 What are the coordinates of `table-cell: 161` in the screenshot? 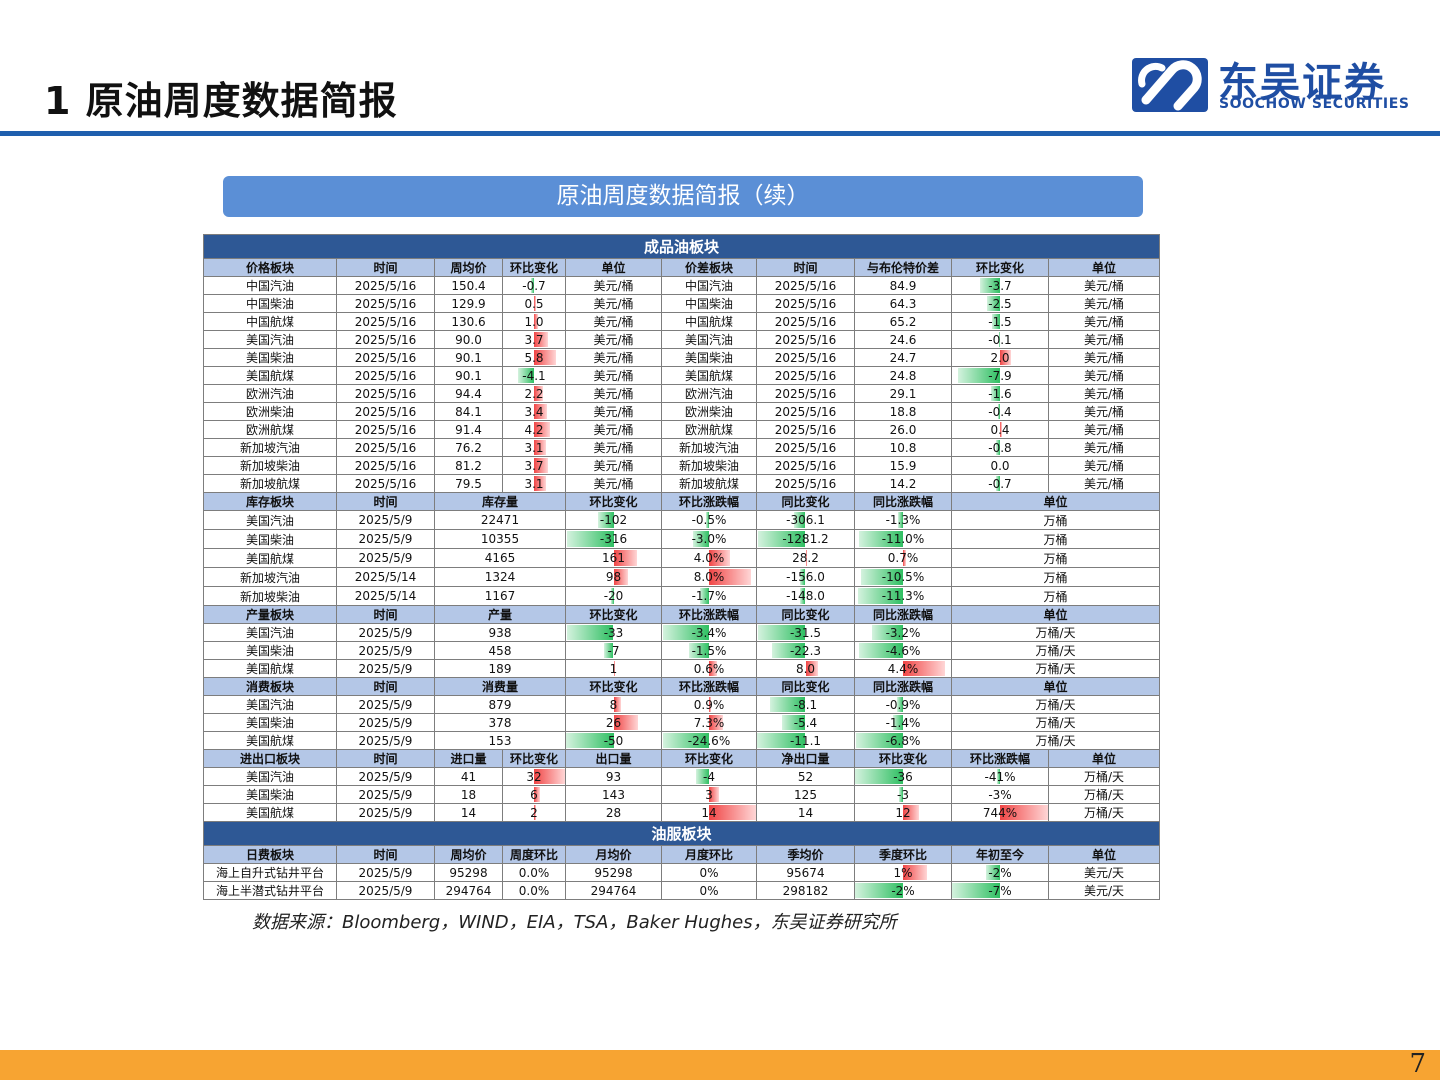 It's located at (613, 558).